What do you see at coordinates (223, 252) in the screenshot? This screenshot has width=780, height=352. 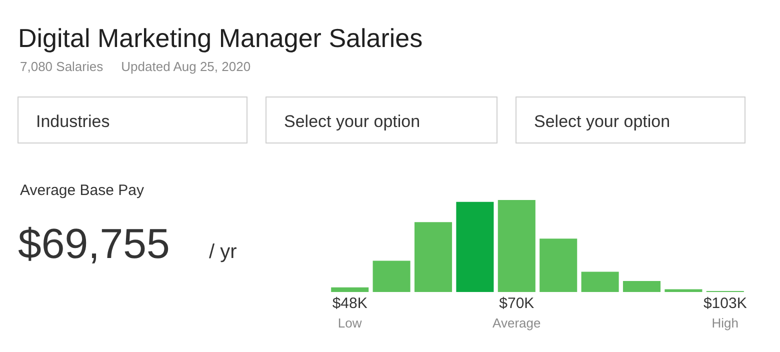 I see `text: / yr` at bounding box center [223, 252].